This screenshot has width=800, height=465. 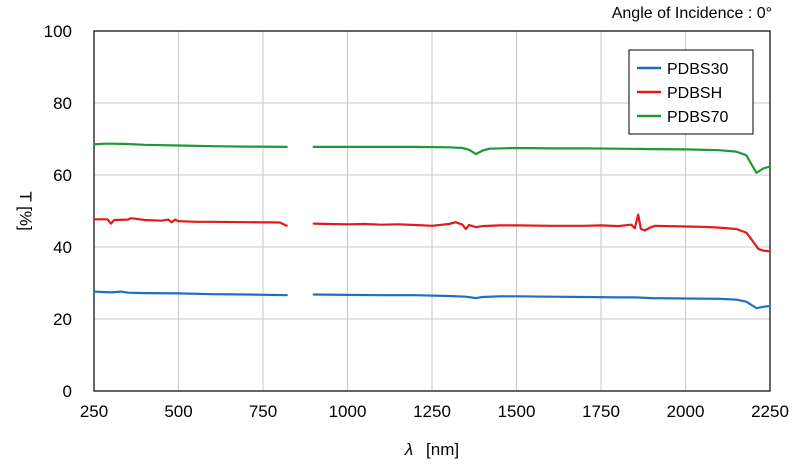 I want to click on y-axis: 0 20 40 60 80 100, so click(x=58, y=211).